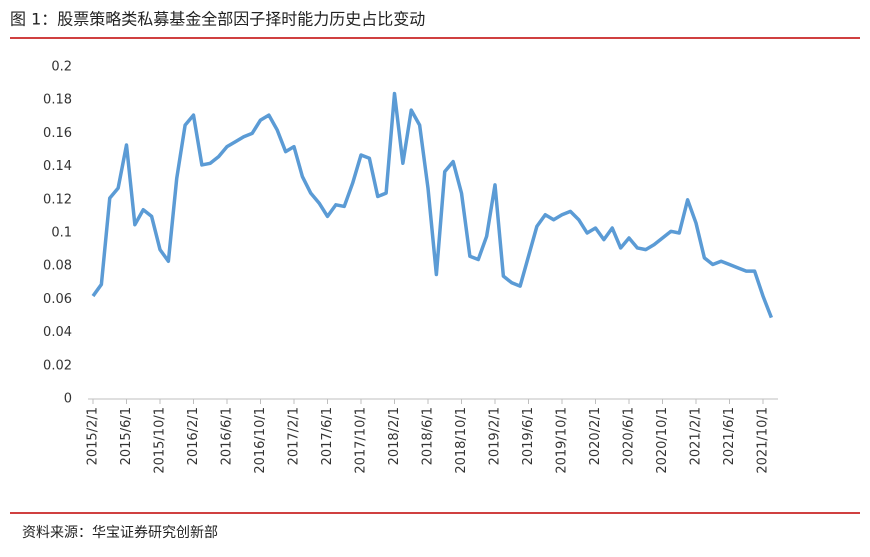  What do you see at coordinates (461, 440) in the screenshot?
I see `x-tick-label: 2018/10/1` at bounding box center [461, 440].